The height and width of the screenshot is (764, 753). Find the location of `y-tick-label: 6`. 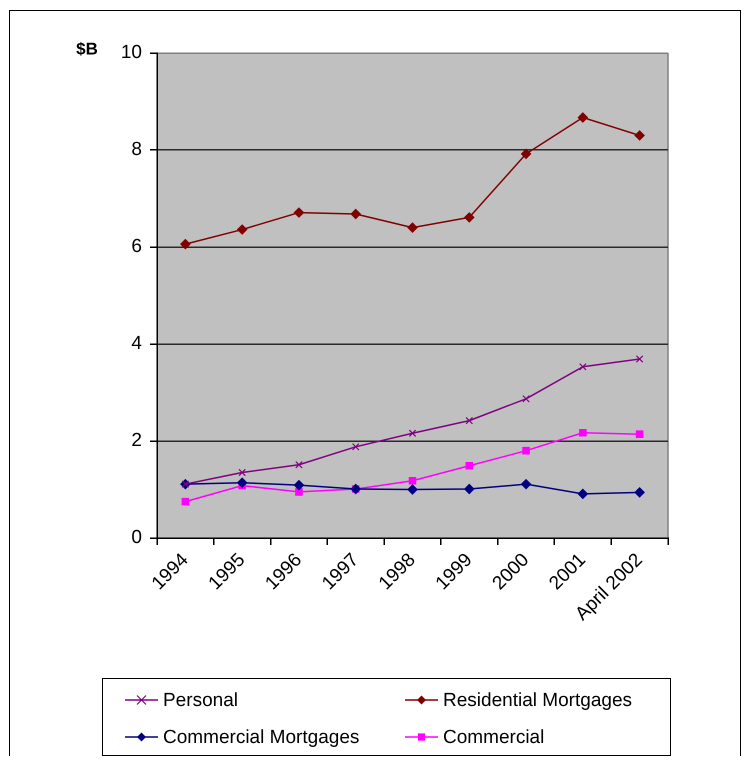

y-tick-label: 6 is located at coordinates (136, 247).